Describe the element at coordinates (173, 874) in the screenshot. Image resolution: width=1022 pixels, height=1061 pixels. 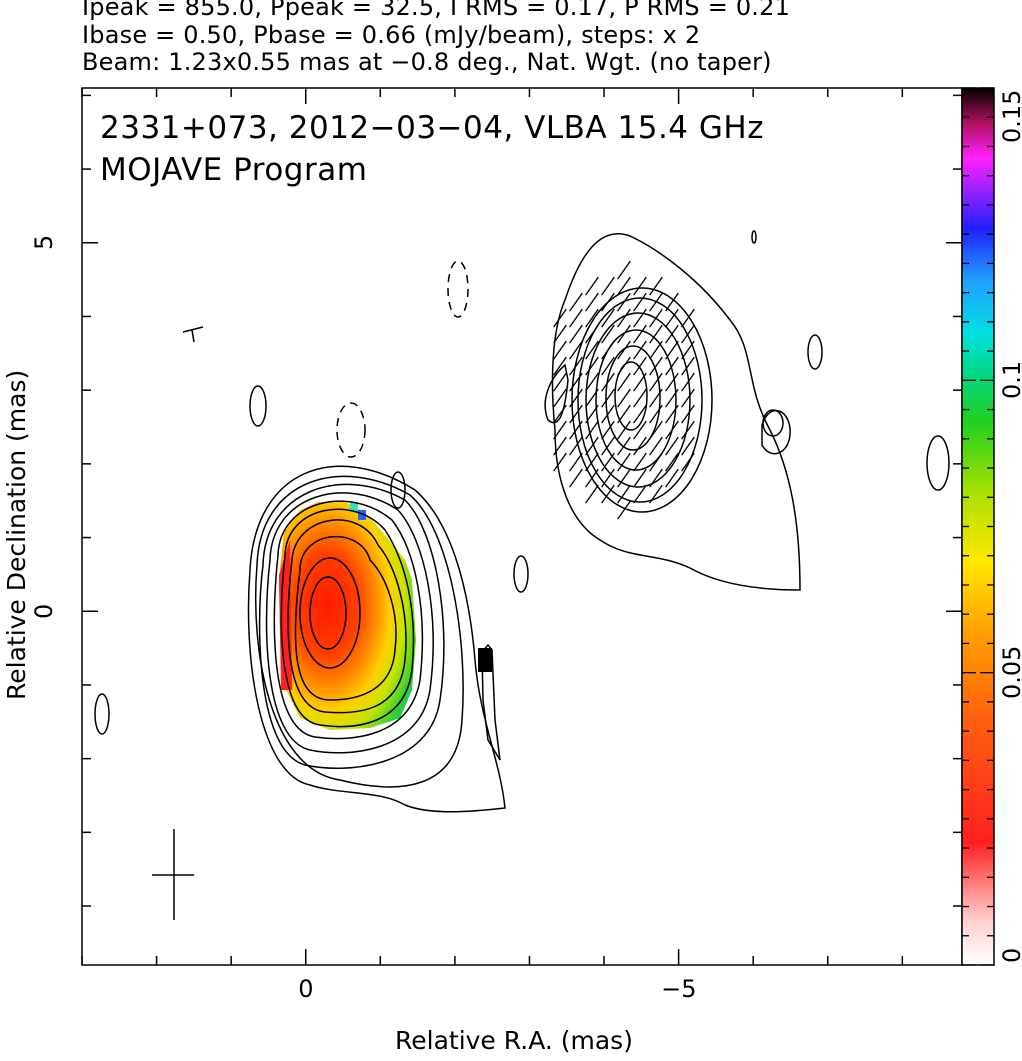
I see `beam-marker` at that location.